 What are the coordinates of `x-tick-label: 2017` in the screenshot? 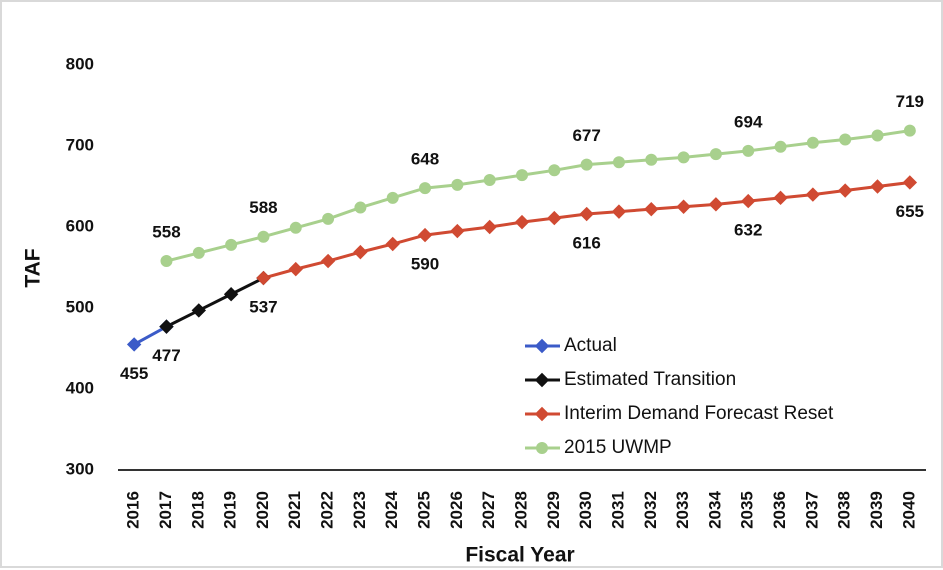 It's located at (165, 510).